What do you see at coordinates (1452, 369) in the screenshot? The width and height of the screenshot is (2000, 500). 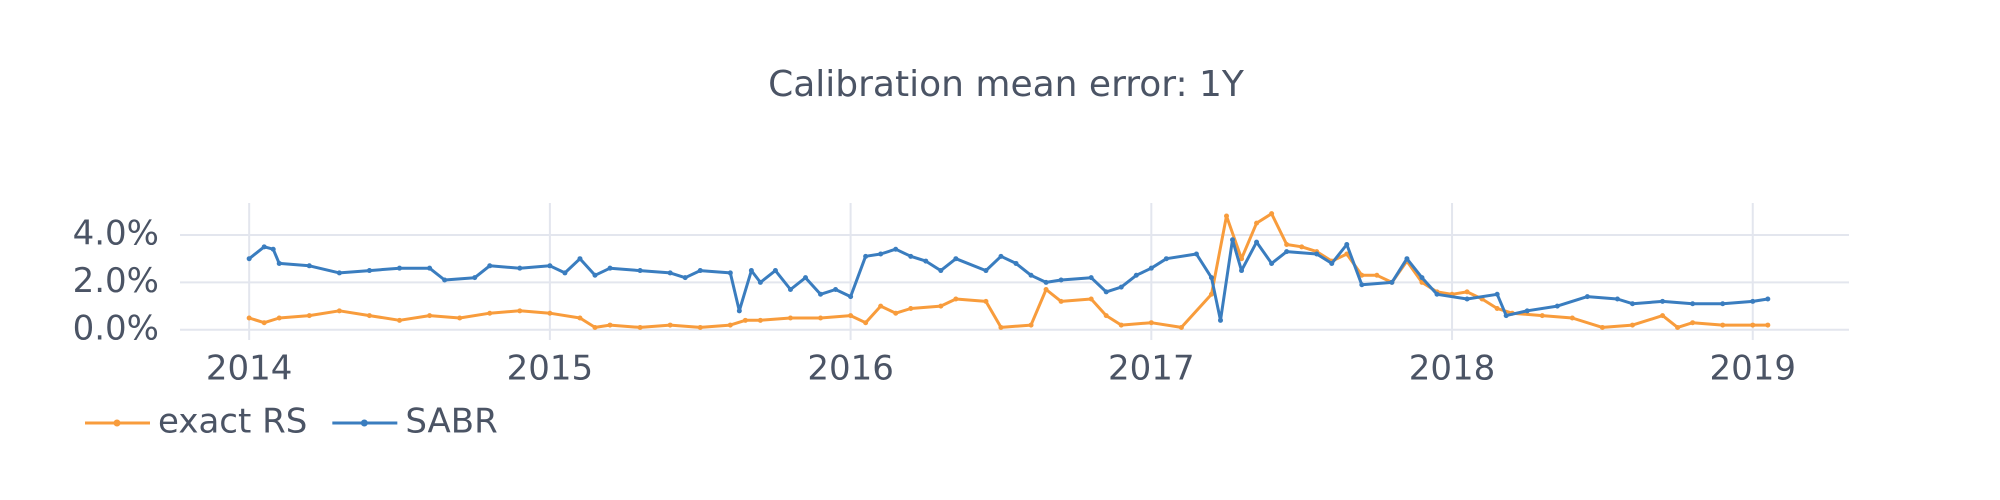 I see `x-tick-label: 2018` at bounding box center [1452, 369].